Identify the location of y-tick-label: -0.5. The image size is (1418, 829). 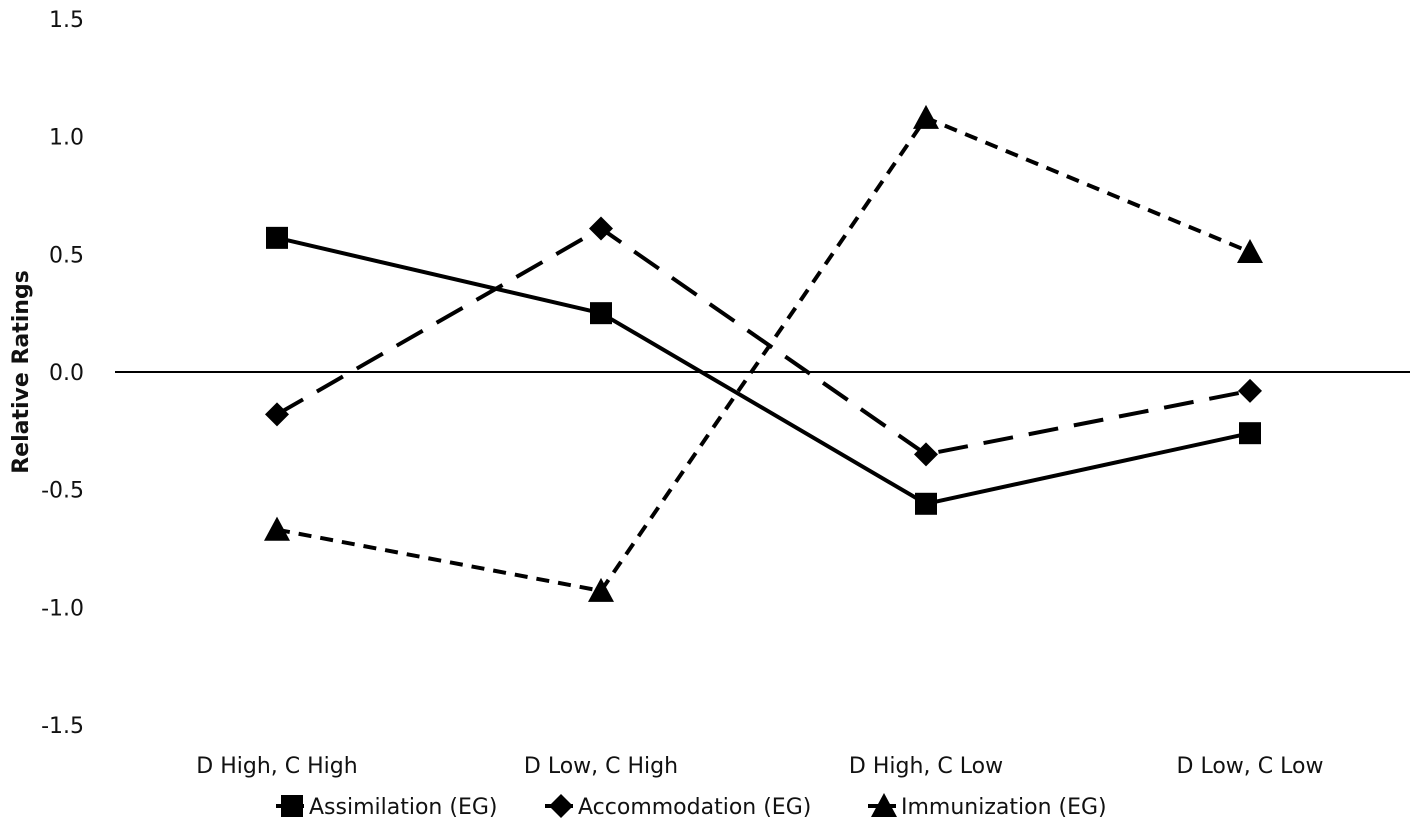
(62, 491).